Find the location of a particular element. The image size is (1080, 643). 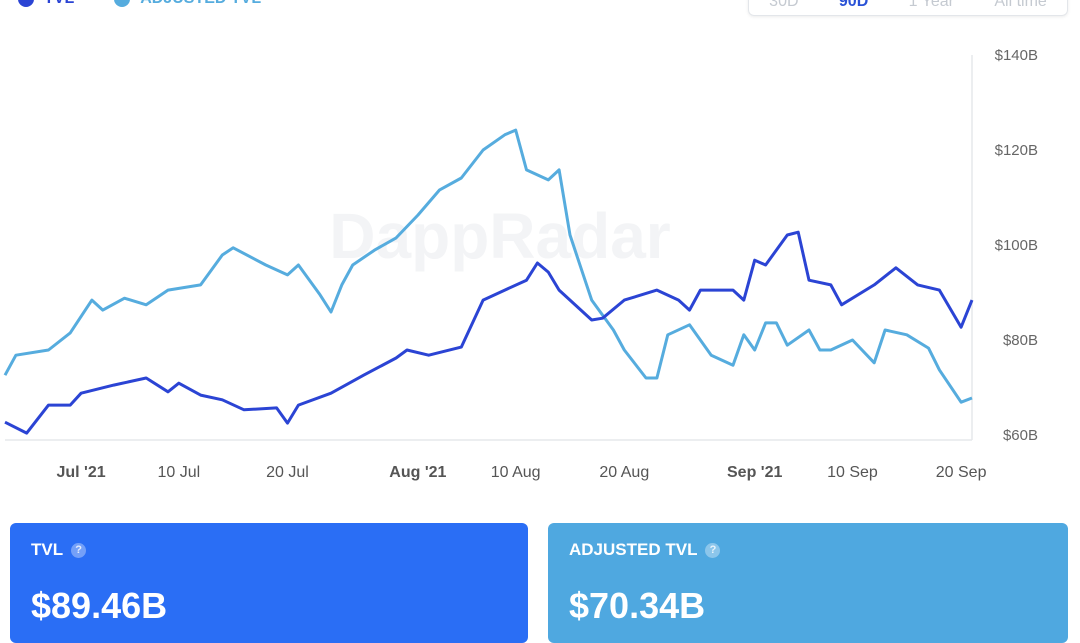

adjusted-tvl-card: ADJUSTED TVL? $70.34B is located at coordinates (808, 583).